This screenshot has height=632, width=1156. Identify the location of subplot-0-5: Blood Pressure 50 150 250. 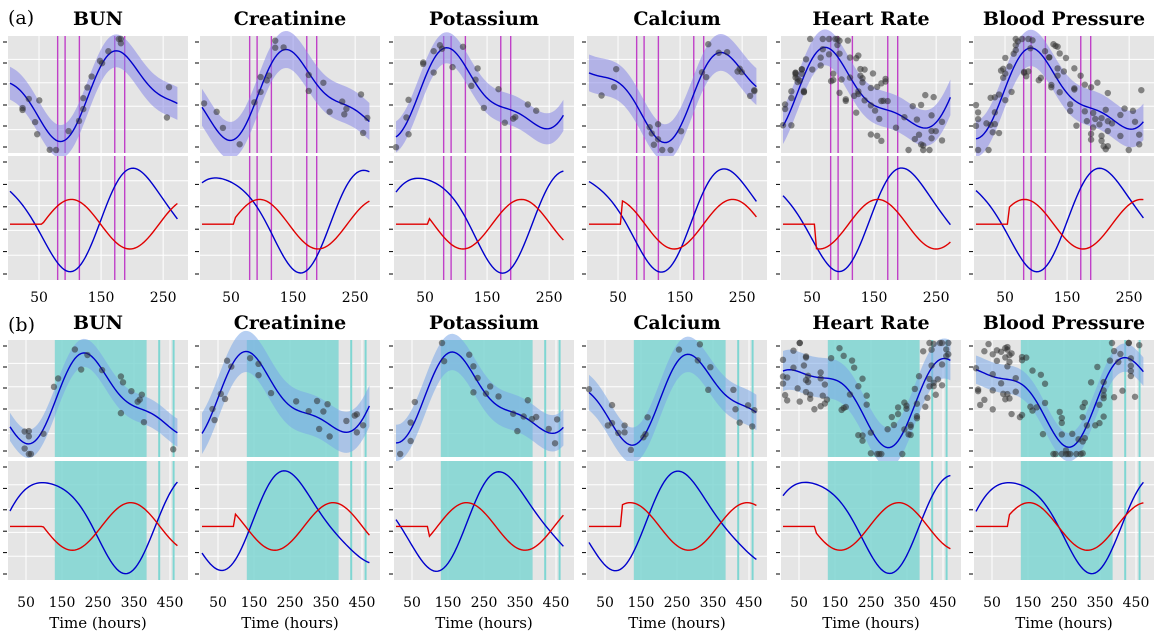
(1061, 157).